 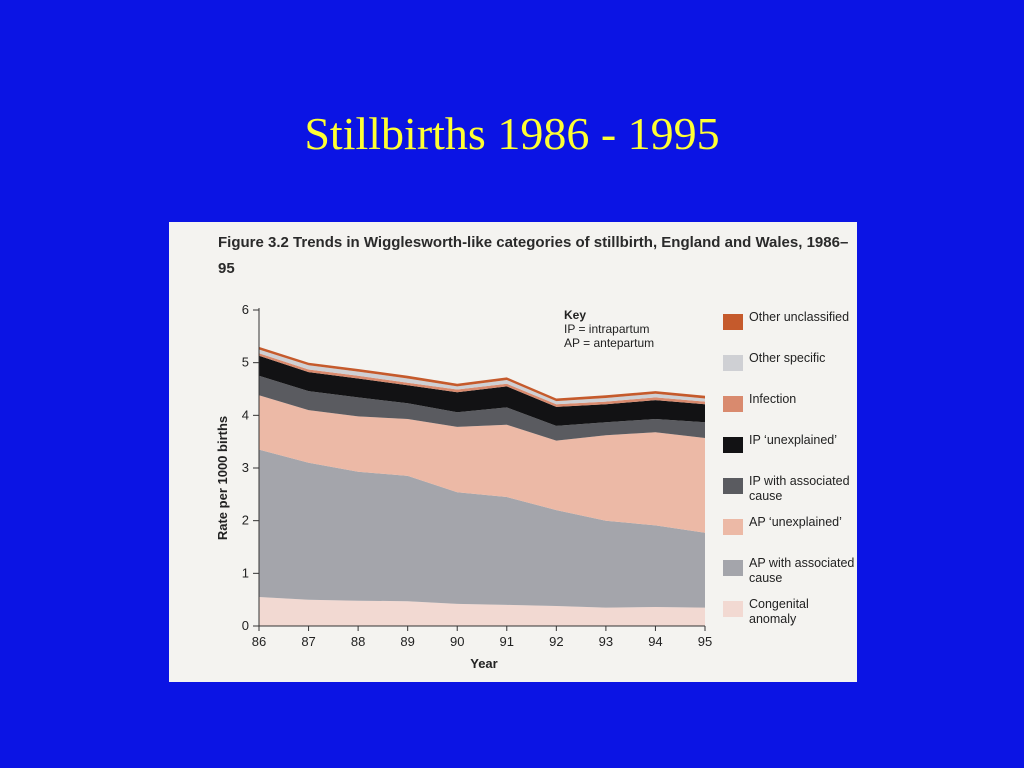 What do you see at coordinates (512, 133) in the screenshot?
I see `slide-title: Stillbirths 1986 - 1995` at bounding box center [512, 133].